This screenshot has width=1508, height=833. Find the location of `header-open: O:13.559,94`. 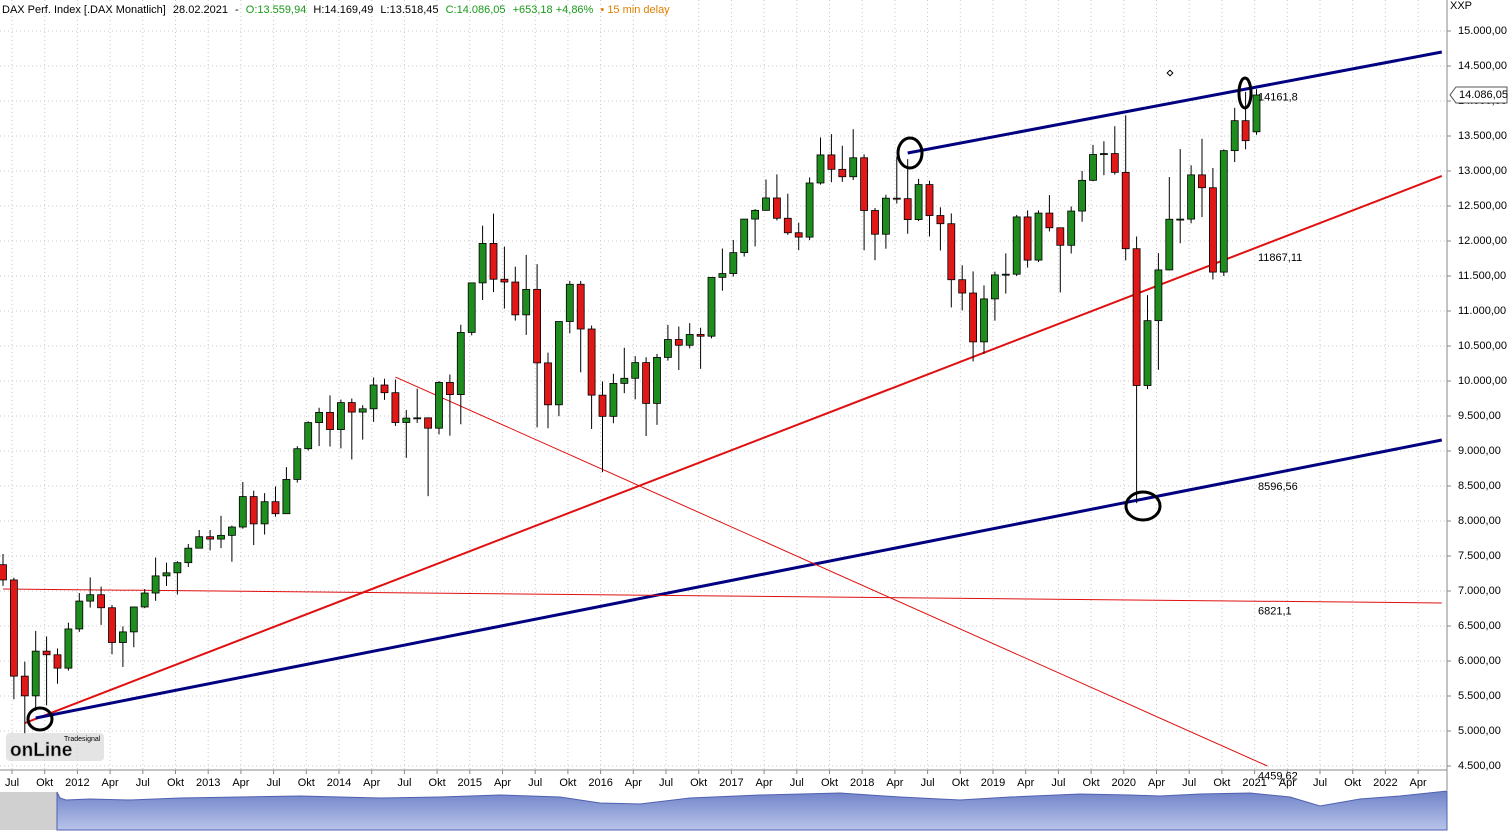

header-open: O:13.559,94 is located at coordinates (276, 10).